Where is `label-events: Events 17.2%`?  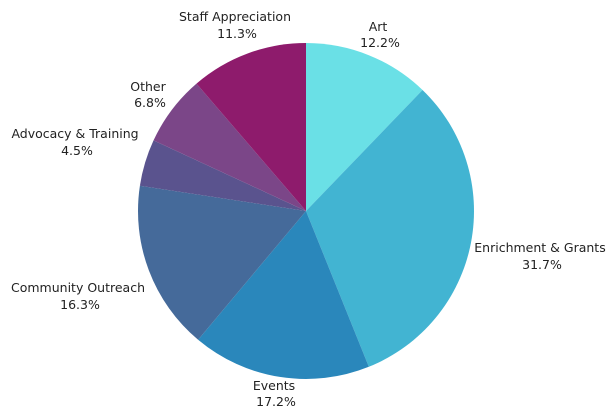
label-events: Events 17.2% is located at coordinates (276, 393).